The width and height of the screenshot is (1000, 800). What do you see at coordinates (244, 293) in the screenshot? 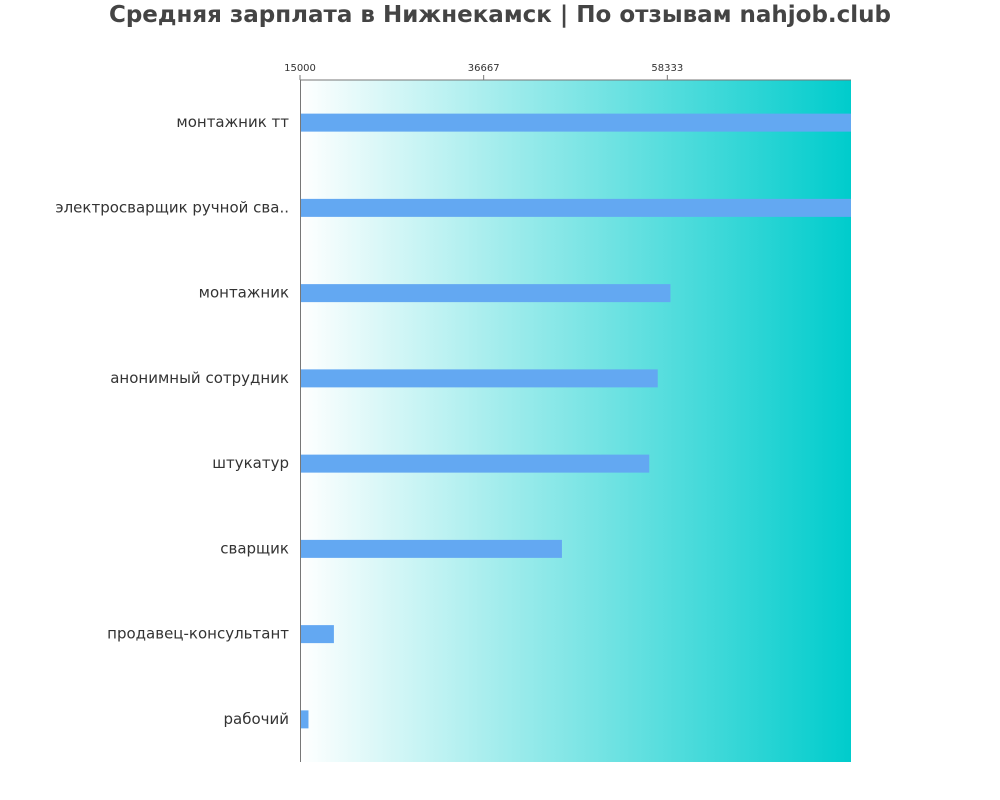
I see `category-label: монтажник` at bounding box center [244, 293].